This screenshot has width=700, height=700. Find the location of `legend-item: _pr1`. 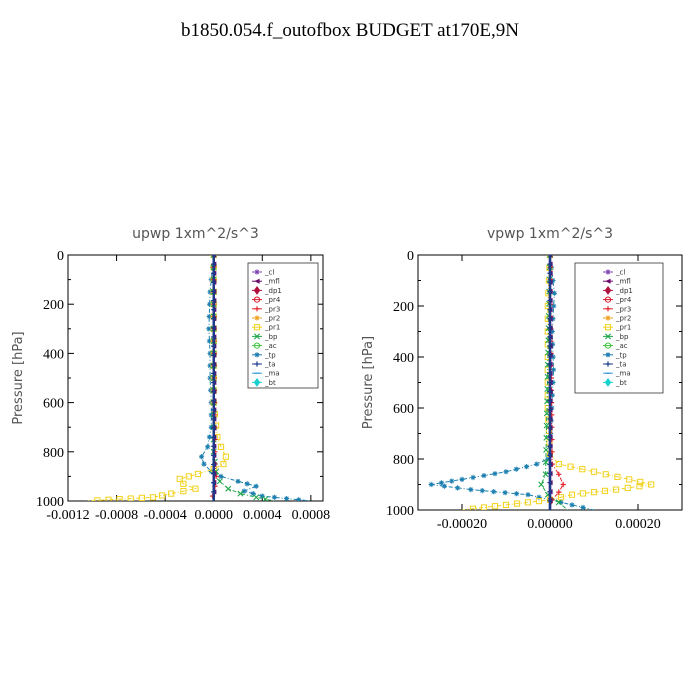

legend-item: _pr1 is located at coordinates (617, 328).